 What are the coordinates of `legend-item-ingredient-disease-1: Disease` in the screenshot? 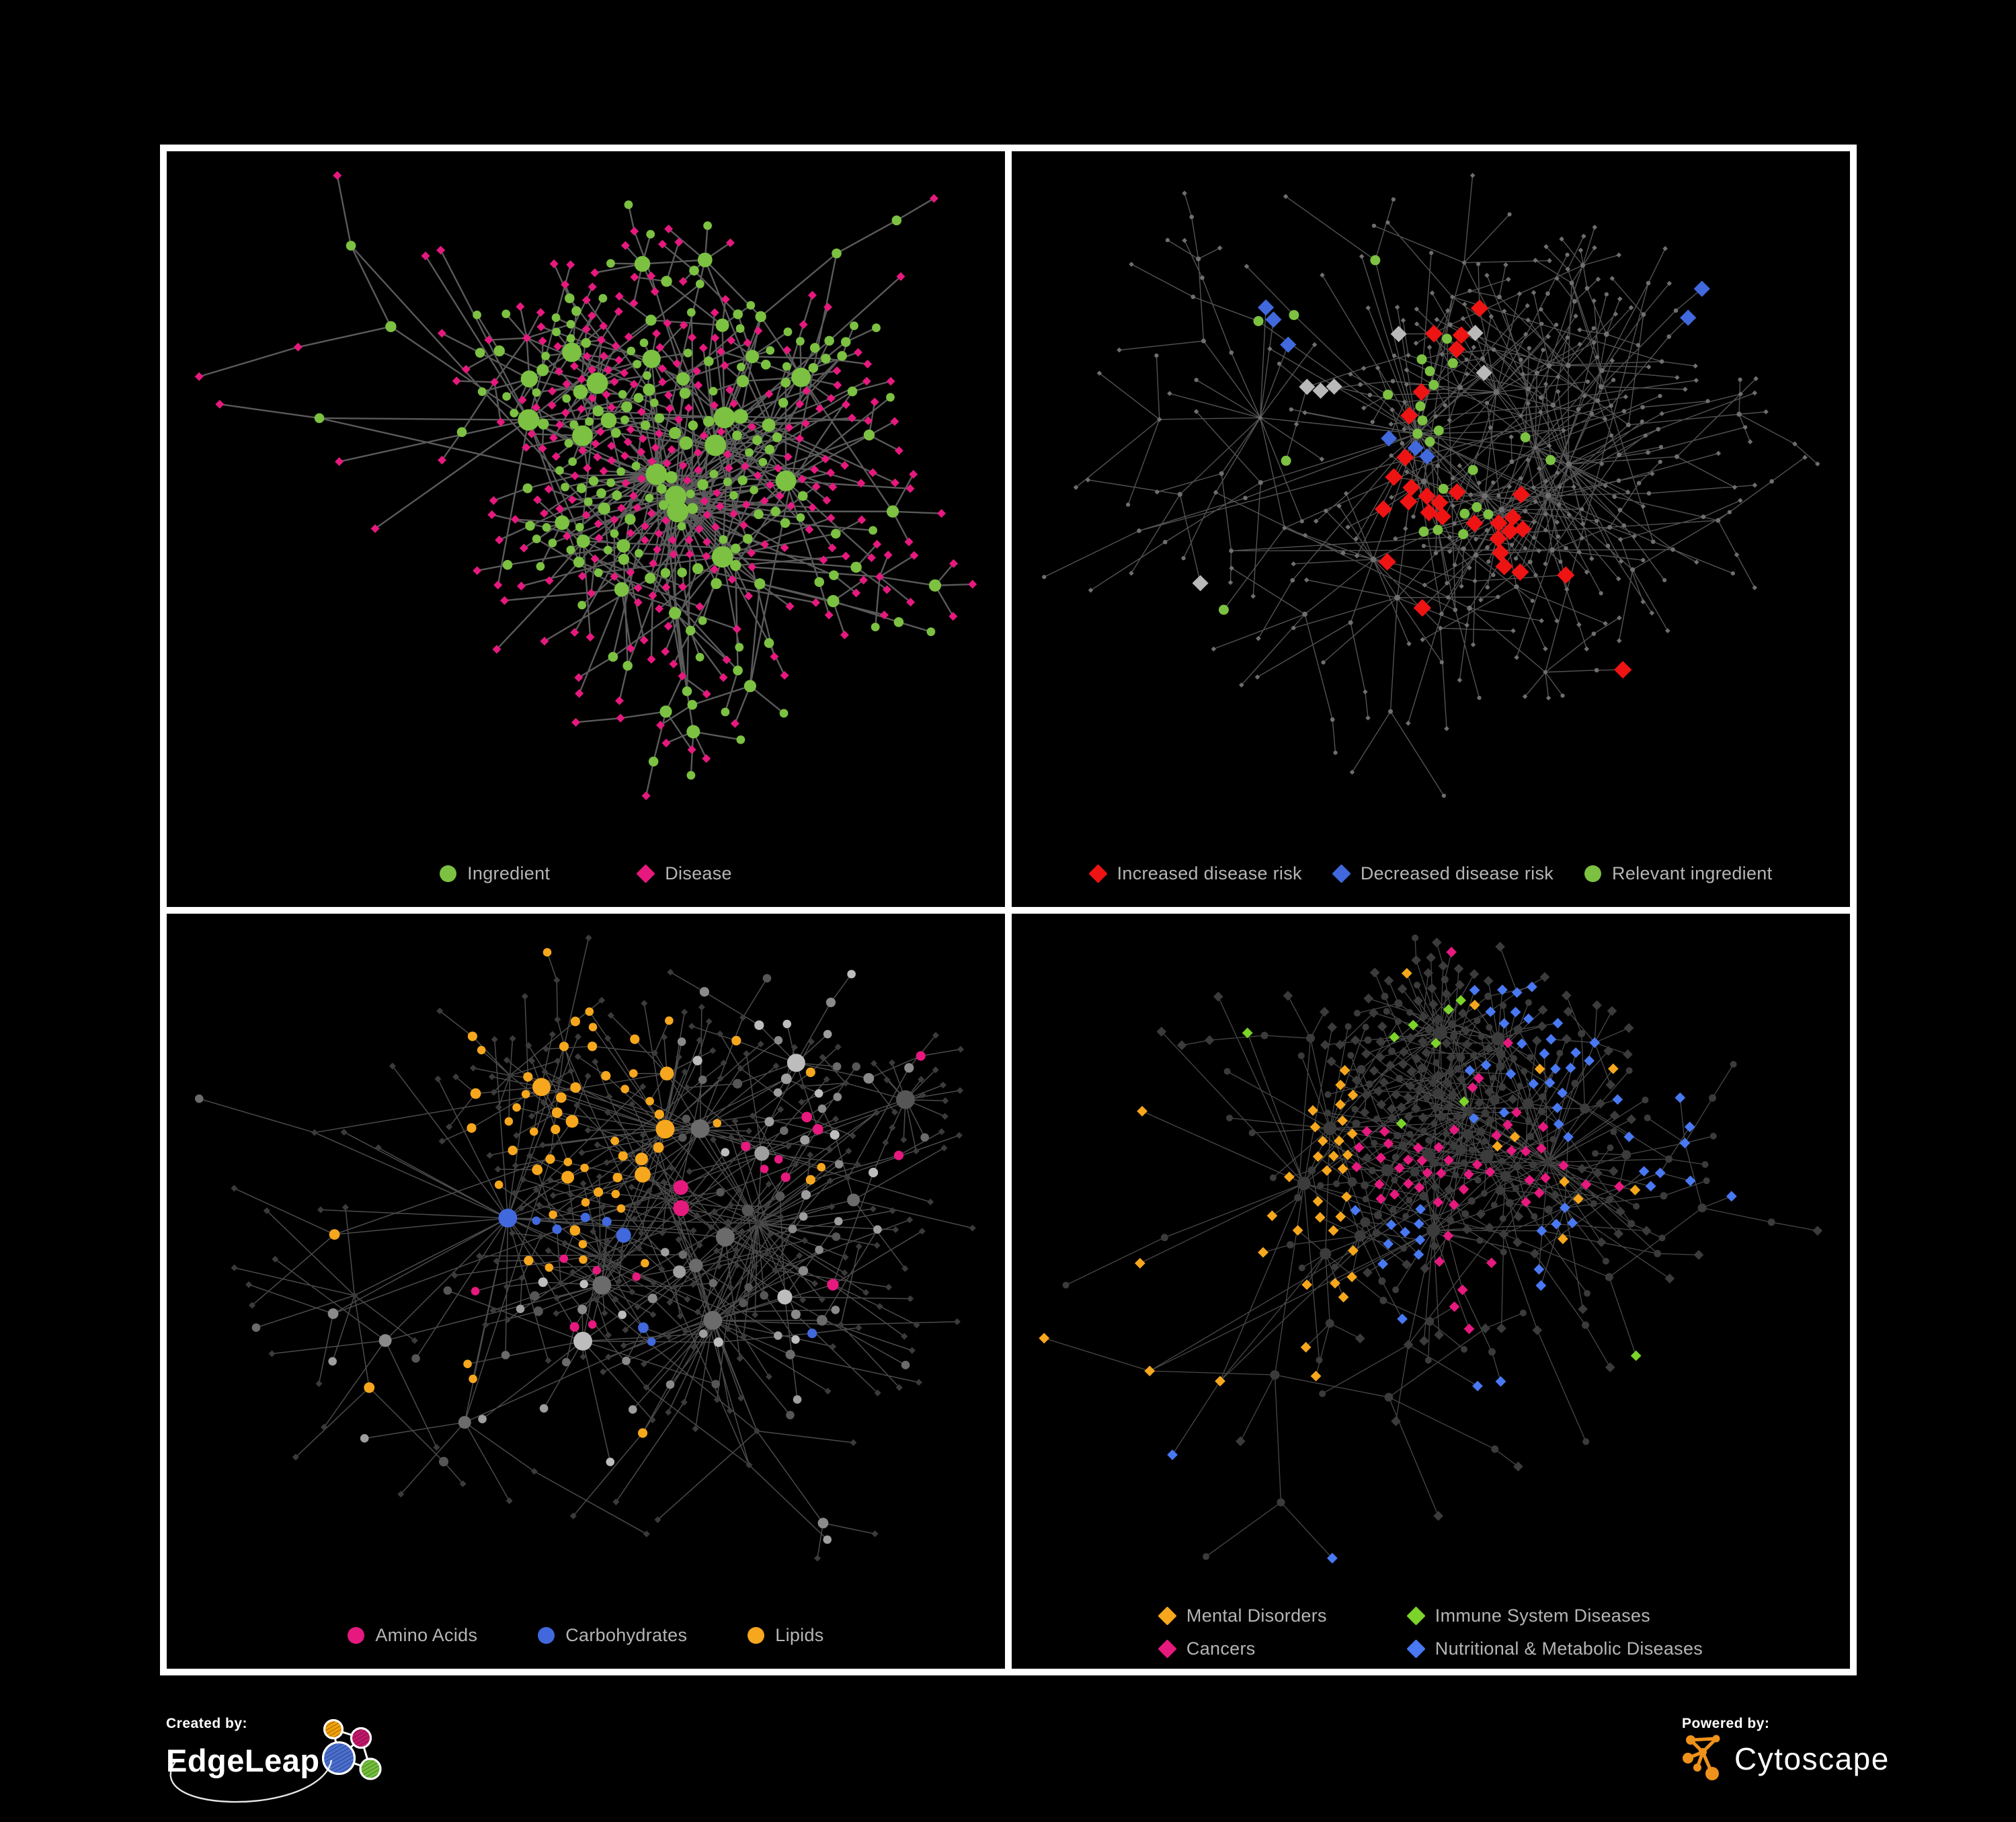 It's located at (684, 873).